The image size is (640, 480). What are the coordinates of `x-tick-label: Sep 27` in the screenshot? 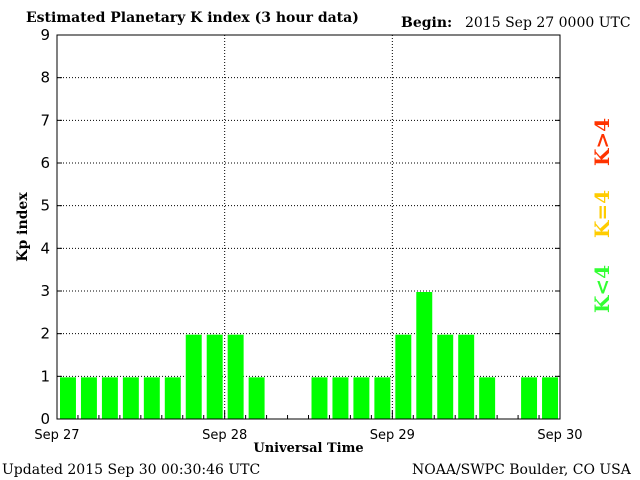 It's located at (56, 435).